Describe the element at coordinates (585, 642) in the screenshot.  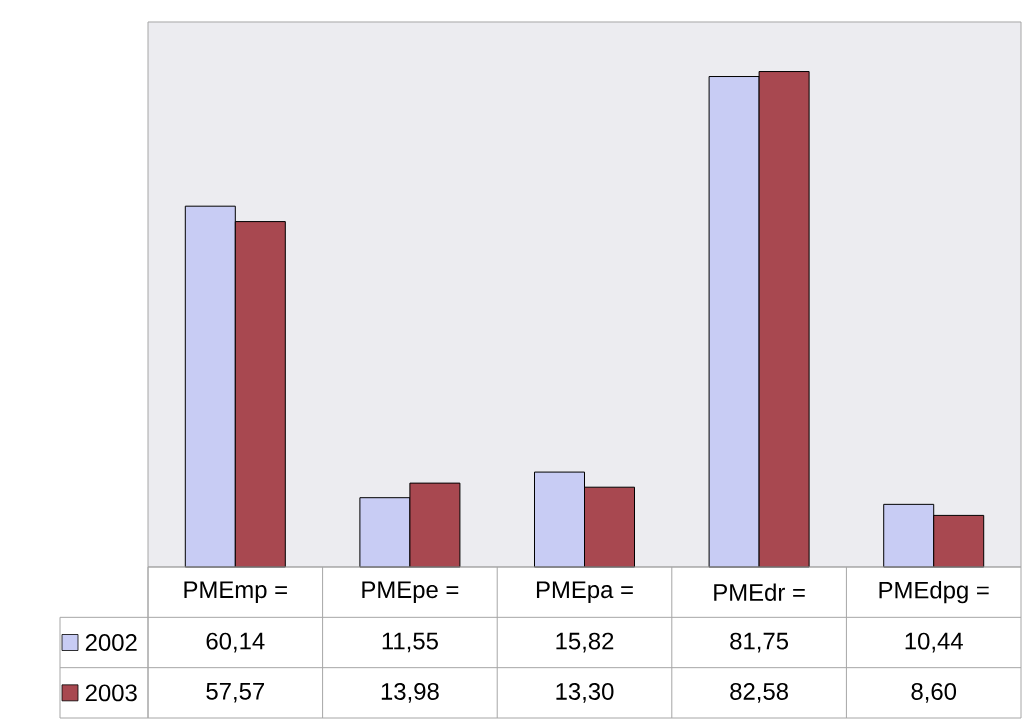
I see `data-label: 15,82` at that location.